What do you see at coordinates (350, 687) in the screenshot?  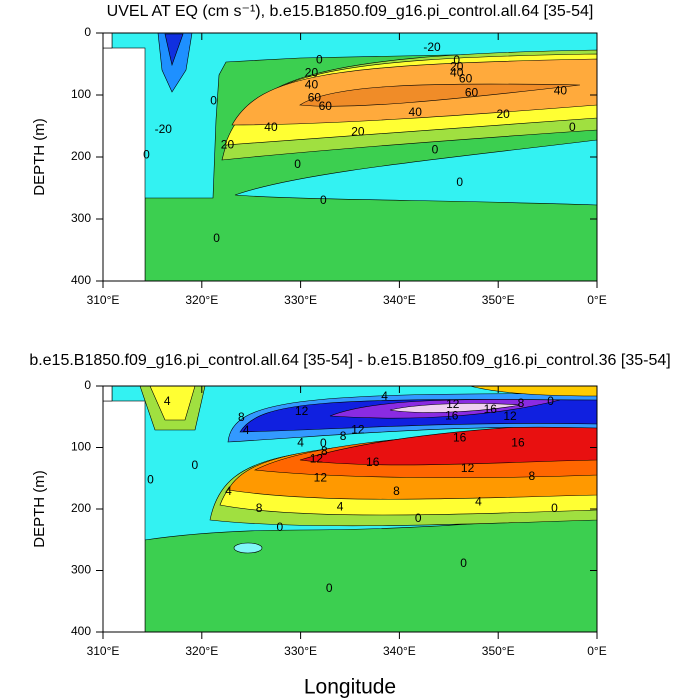 I see `x-axis-label: Longitude` at bounding box center [350, 687].